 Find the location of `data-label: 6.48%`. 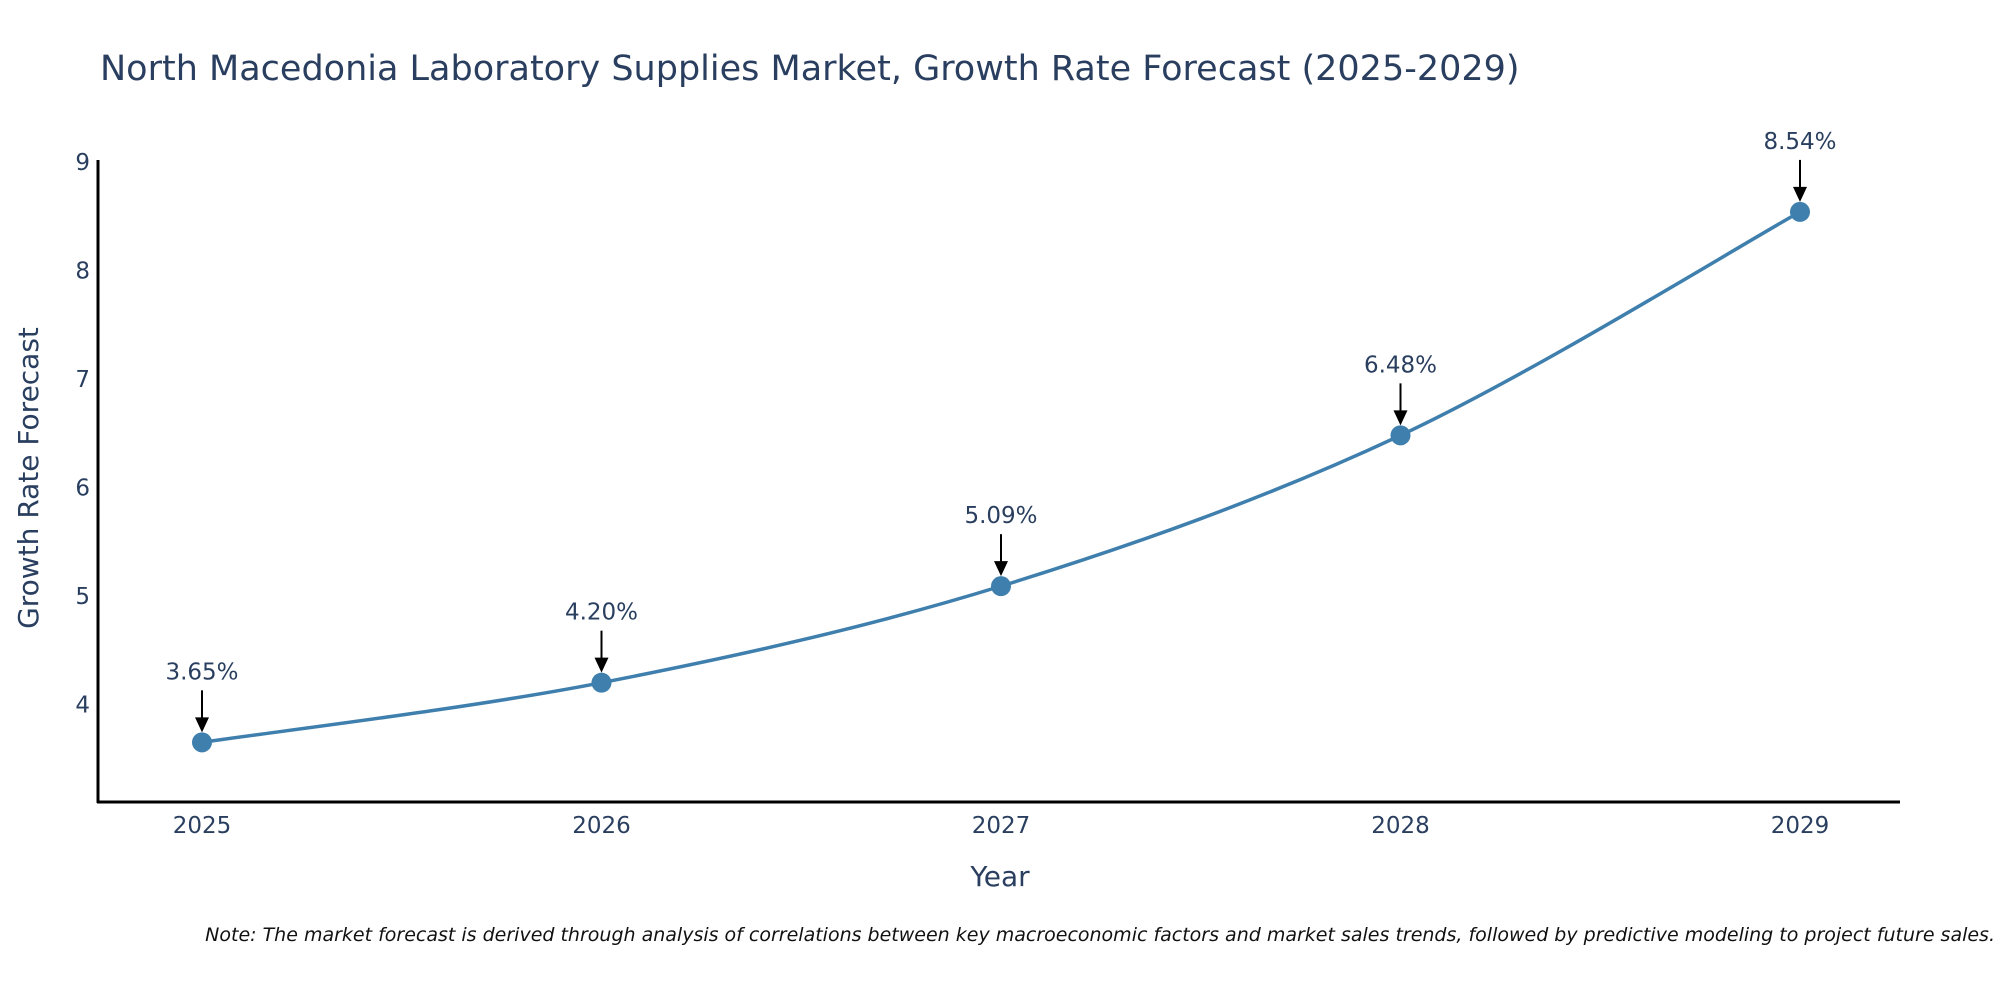

data-label: 6.48% is located at coordinates (1400, 365).